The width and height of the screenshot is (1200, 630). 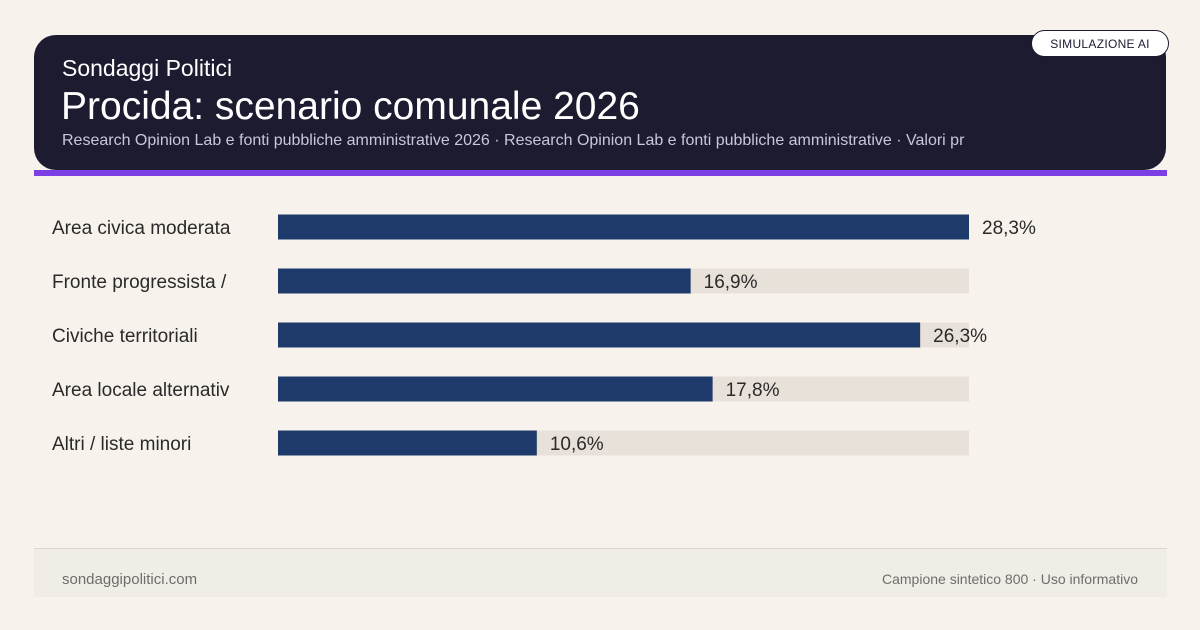 I want to click on value-label: 17,8%, so click(x=753, y=390).